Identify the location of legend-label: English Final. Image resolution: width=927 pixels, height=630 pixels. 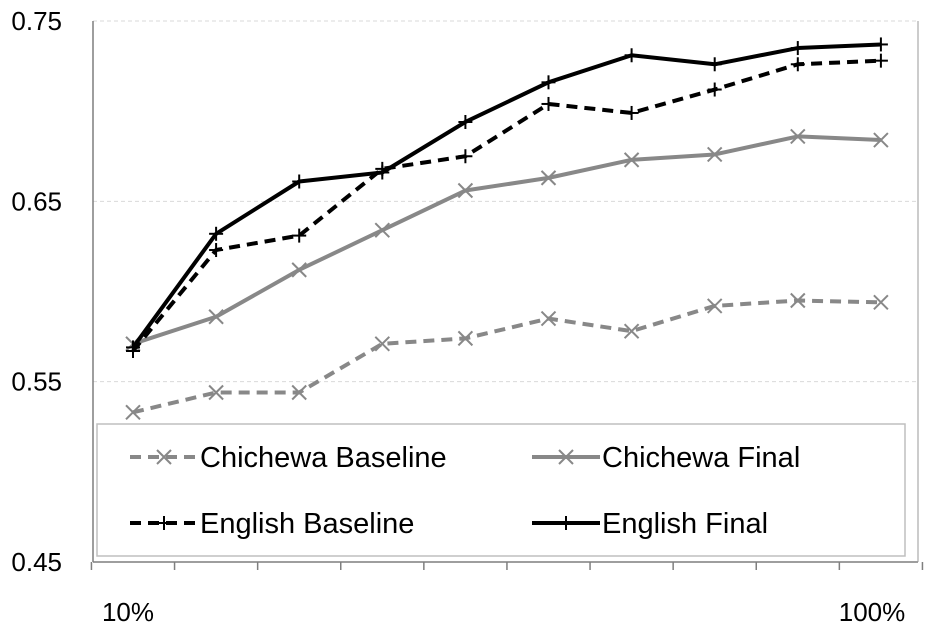
(685, 524).